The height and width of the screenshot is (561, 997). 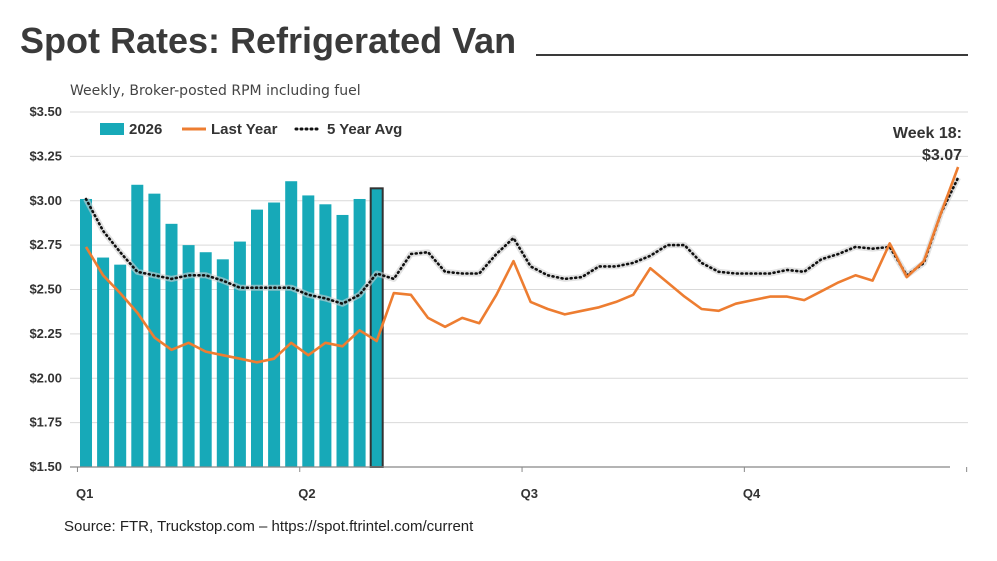 What do you see at coordinates (529, 493) in the screenshot?
I see `x-tick-label: Q3` at bounding box center [529, 493].